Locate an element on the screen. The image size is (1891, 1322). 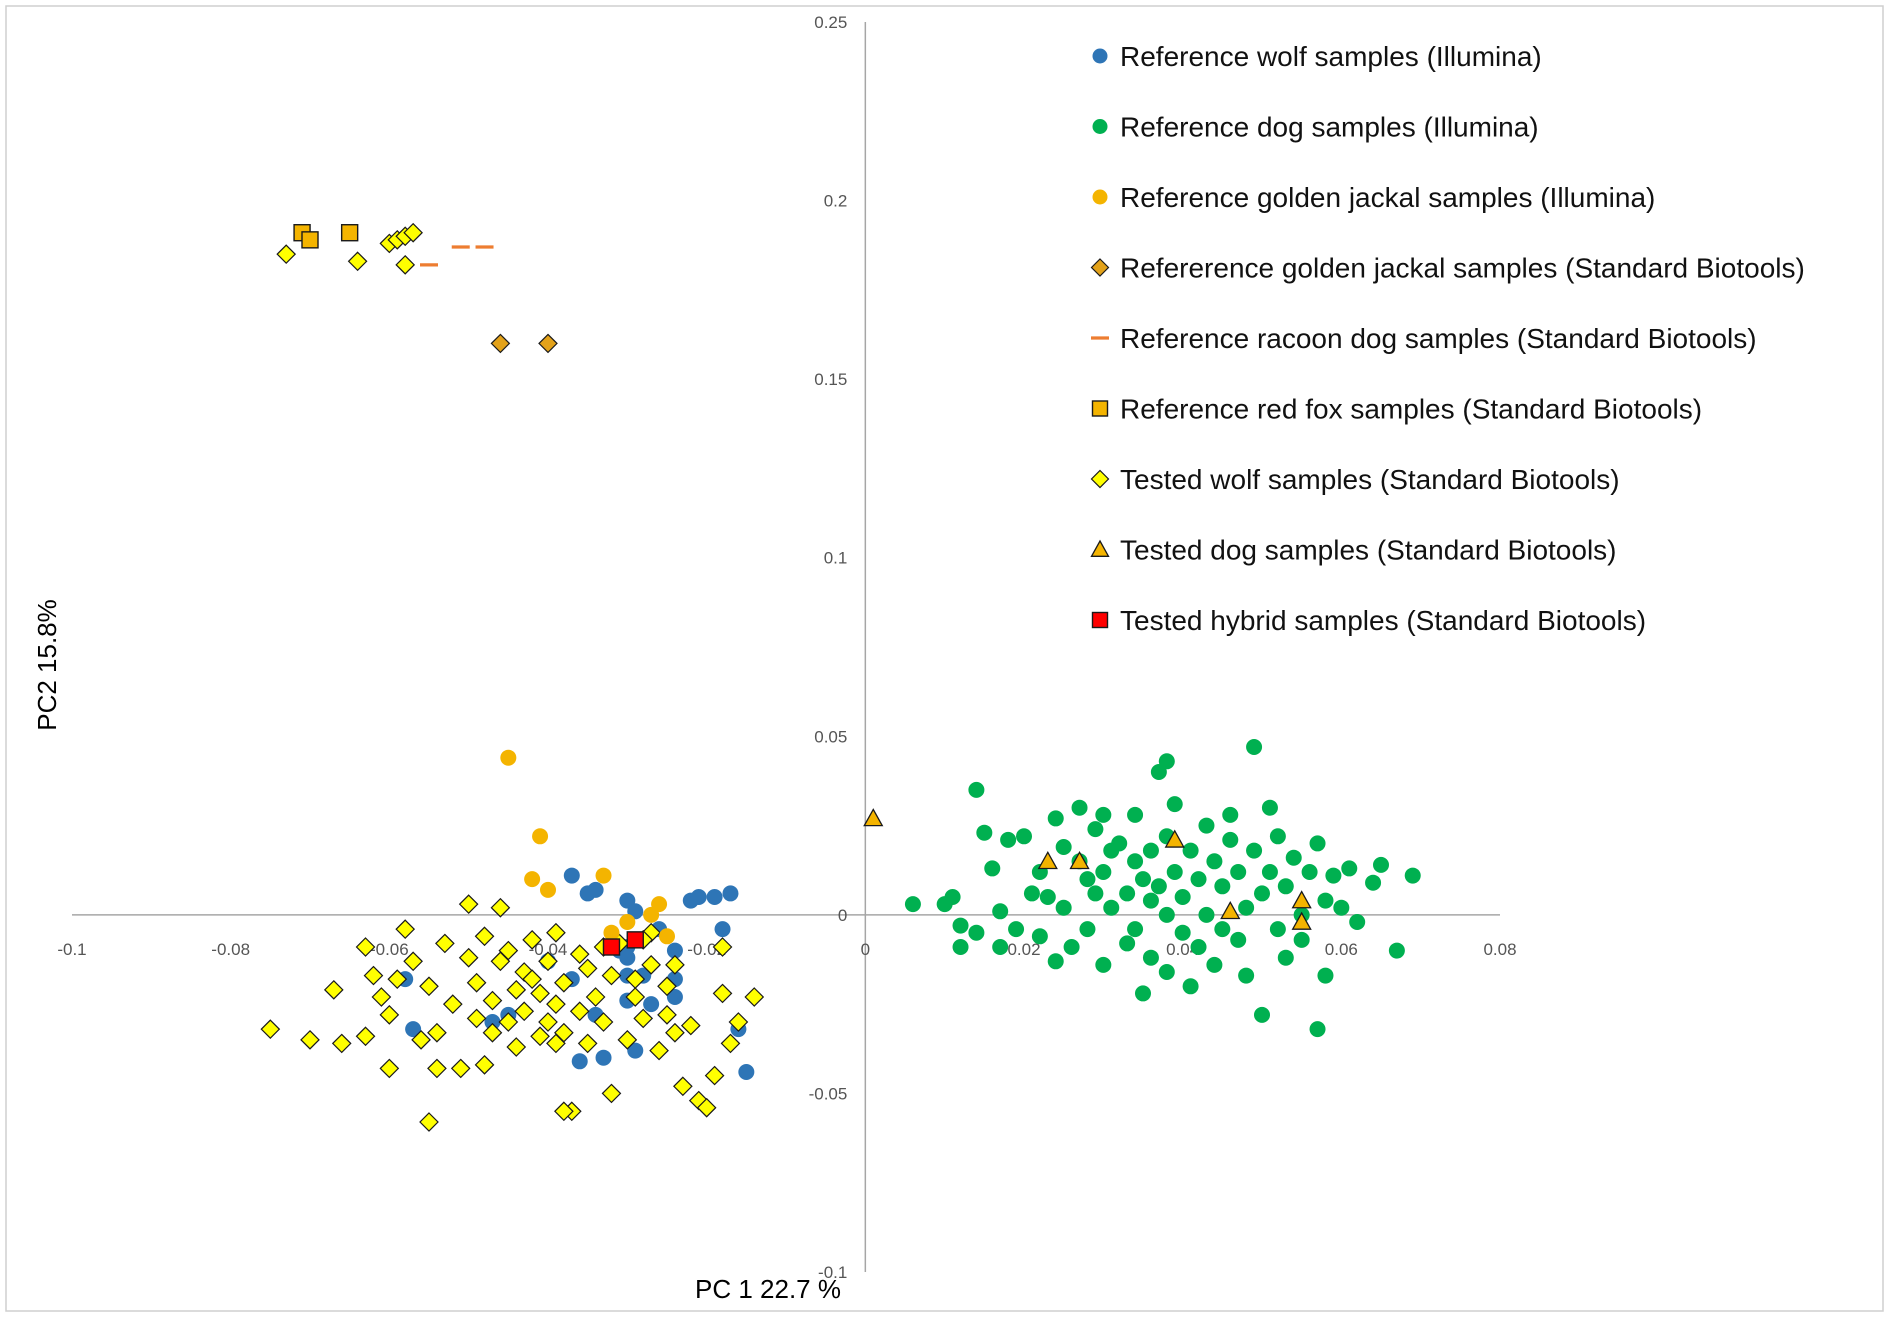
x-tick-label: -0.1 is located at coordinates (71, 949).